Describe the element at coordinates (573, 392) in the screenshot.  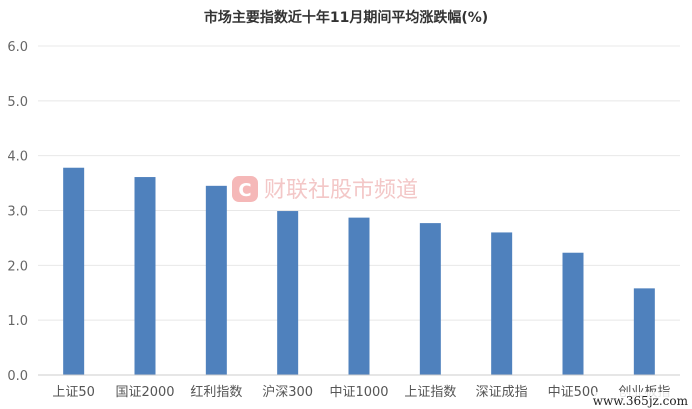
I see `x-tick-label: 中证500` at that location.